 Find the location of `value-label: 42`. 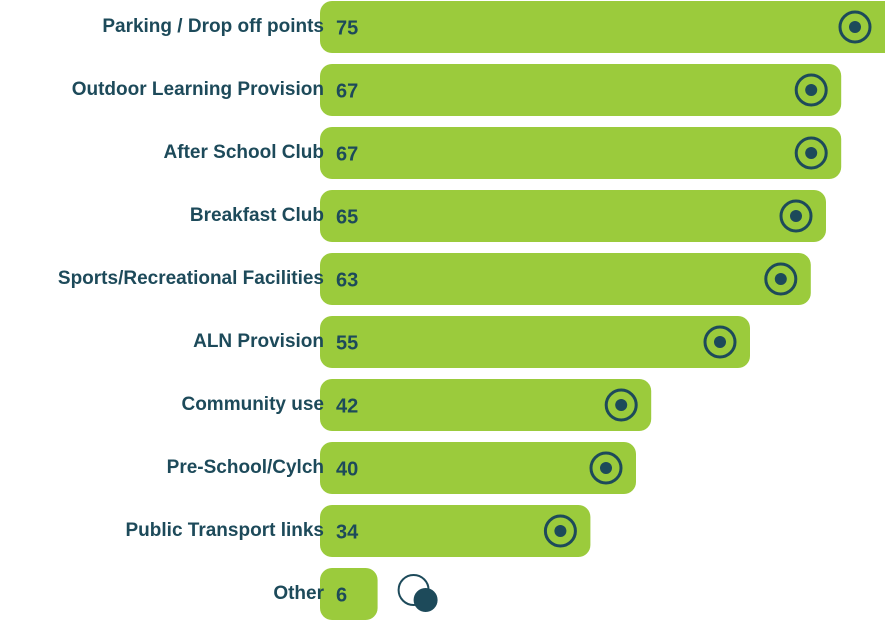

value-label: 42 is located at coordinates (347, 406).